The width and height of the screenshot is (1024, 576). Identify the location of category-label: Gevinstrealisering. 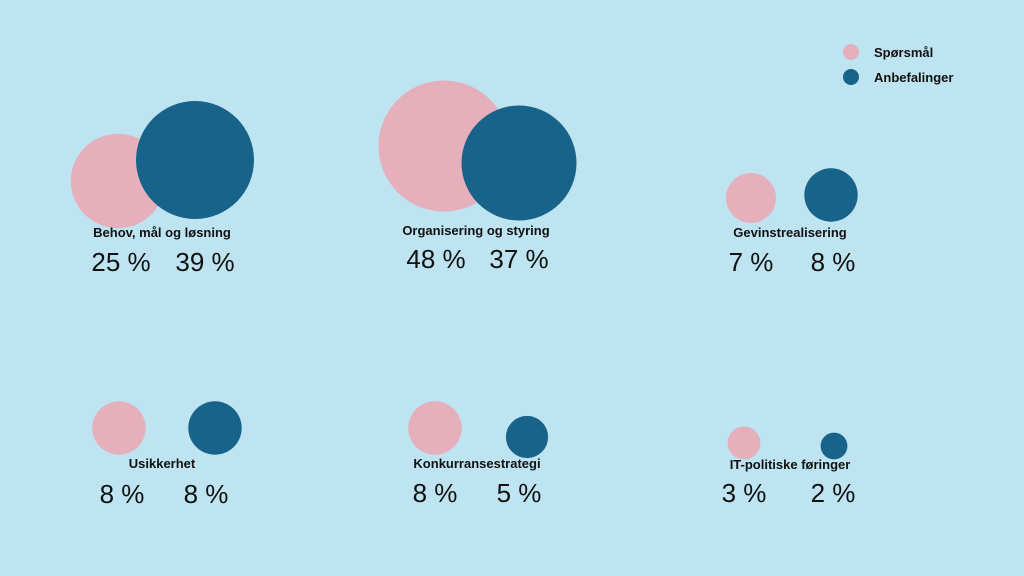
(789, 232).